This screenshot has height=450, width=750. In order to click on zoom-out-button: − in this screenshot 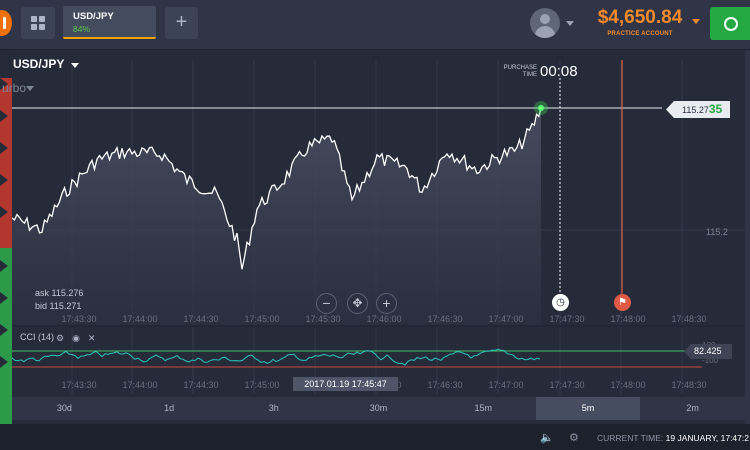, I will do `click(326, 303)`.